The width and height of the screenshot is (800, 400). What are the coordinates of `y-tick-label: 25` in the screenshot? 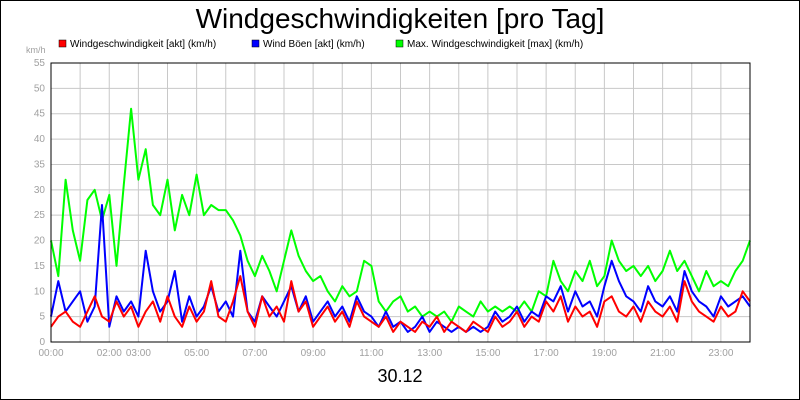 It's located at (40, 215).